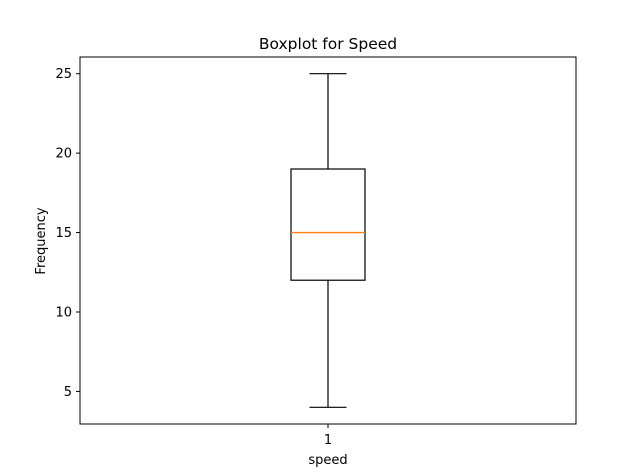 The width and height of the screenshot is (640, 476). What do you see at coordinates (328, 224) in the screenshot?
I see `box-iqr` at bounding box center [328, 224].